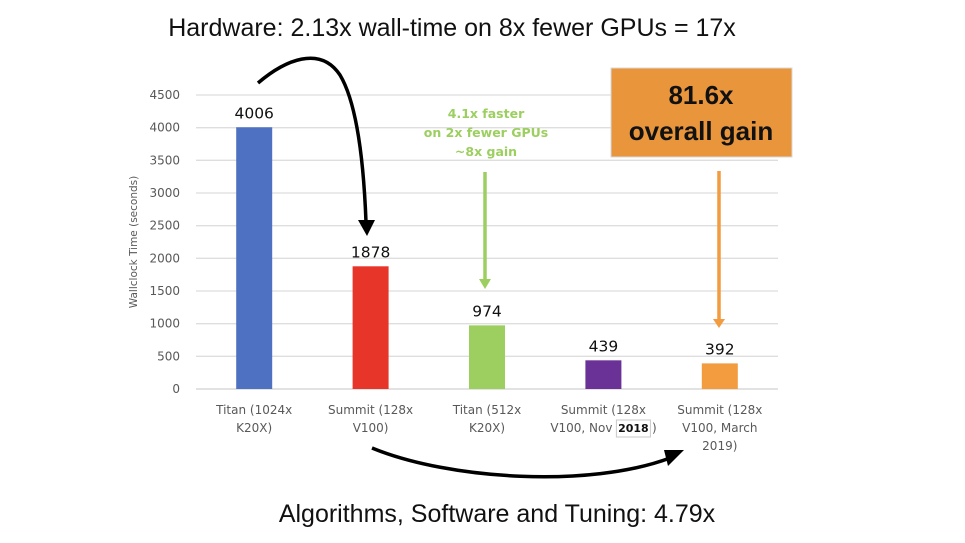 This screenshot has width=965, height=543. What do you see at coordinates (701, 112) in the screenshot?
I see `overall-gain-box` at bounding box center [701, 112].